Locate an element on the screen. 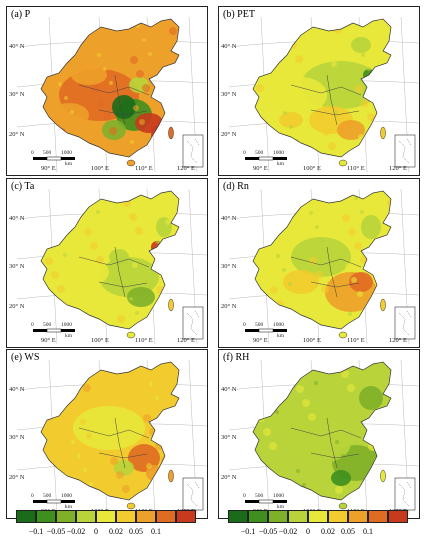 Image resolution: width=427 pixels, height=550 pixels. latitude-label: 20° N is located at coordinates (17, 134).